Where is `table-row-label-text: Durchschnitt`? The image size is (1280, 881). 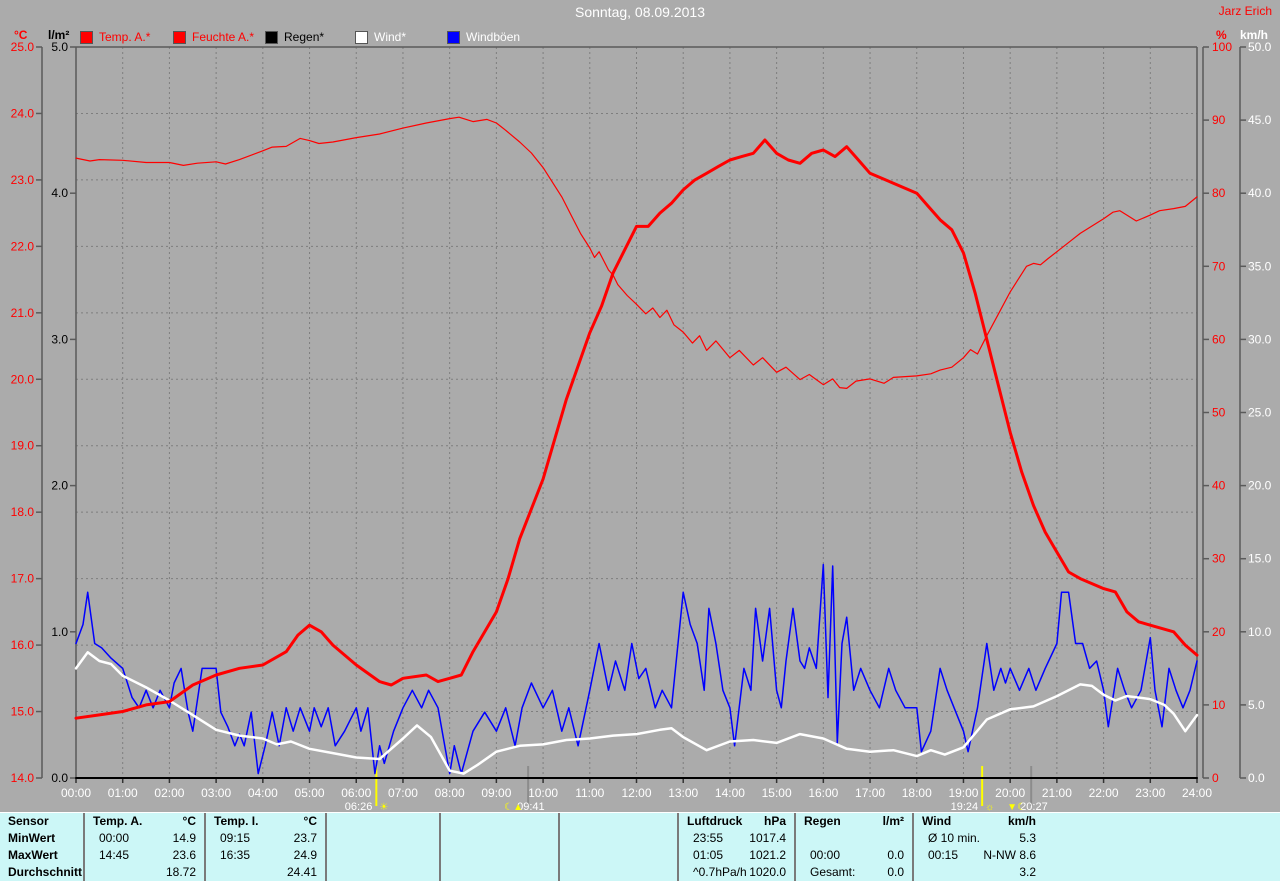 table-row-label-text: Durchschnitt is located at coordinates (45, 872).